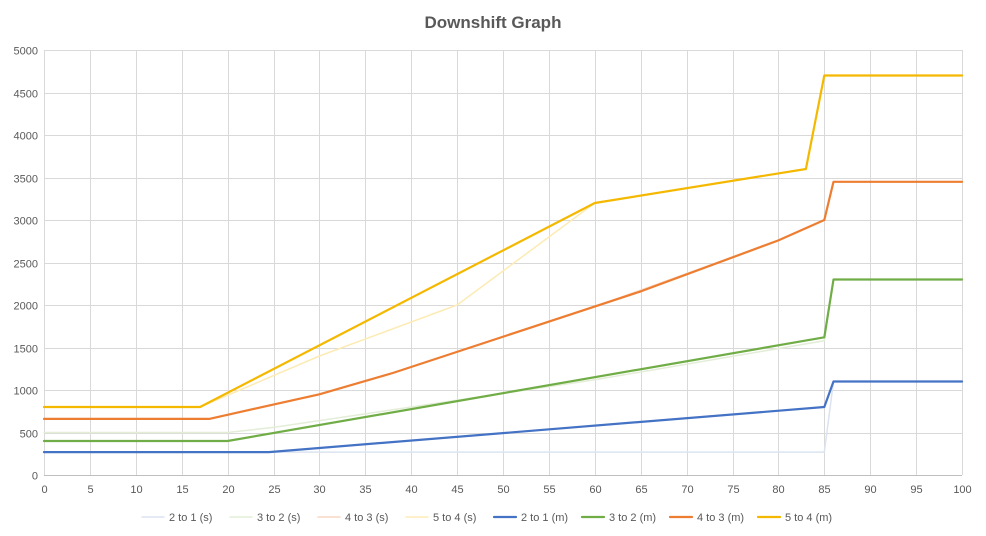 Image resolution: width=986 pixels, height=536 pixels. Describe the element at coordinates (136, 490) in the screenshot. I see `x-tick-label: 10` at that location.